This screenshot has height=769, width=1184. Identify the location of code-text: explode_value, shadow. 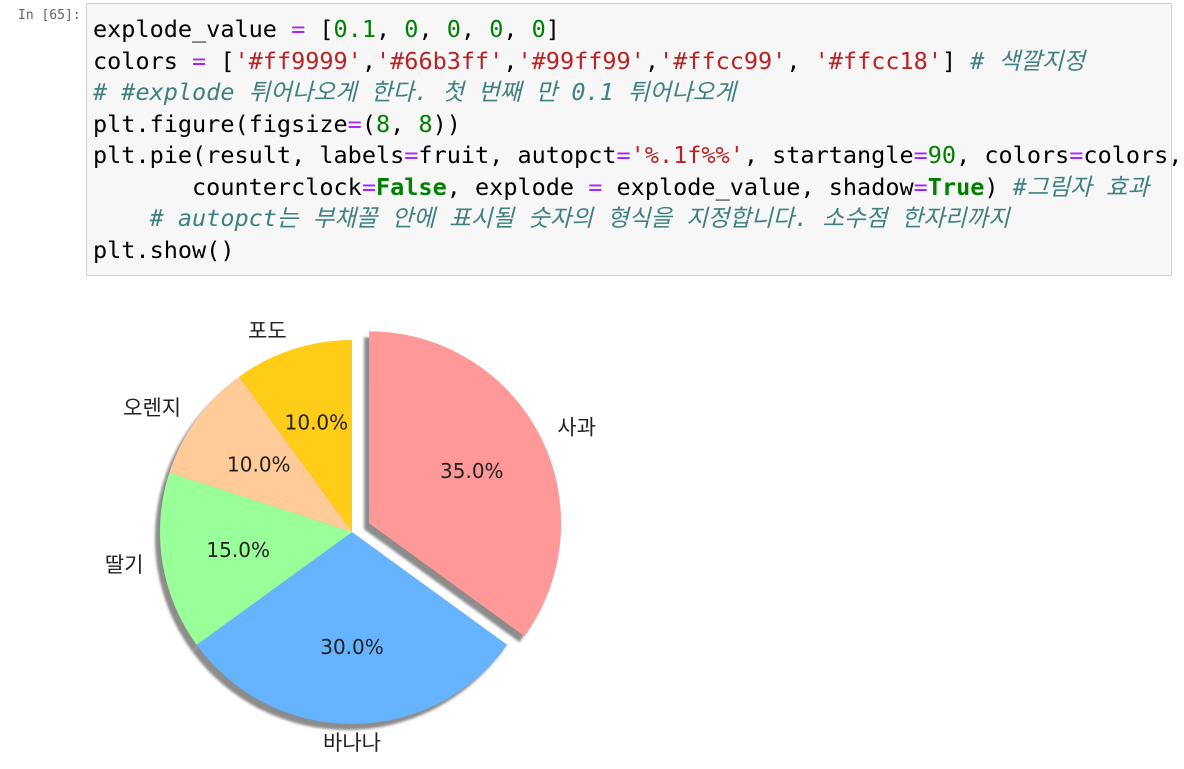
(758, 186).